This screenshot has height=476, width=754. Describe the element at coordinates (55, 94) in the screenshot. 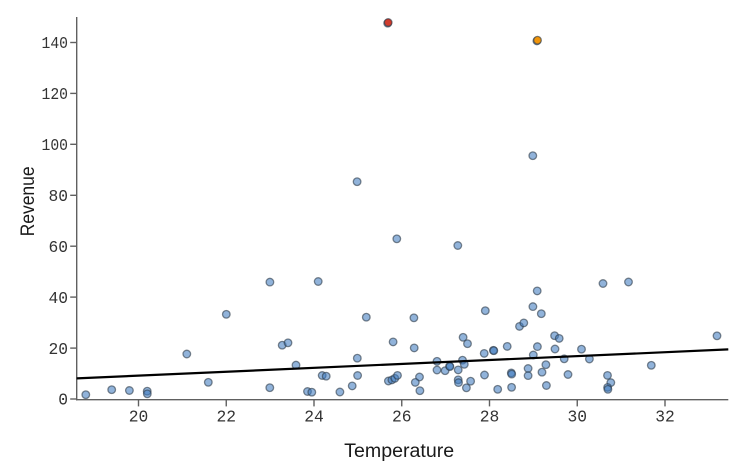

I see `svg-text: 120` at that location.